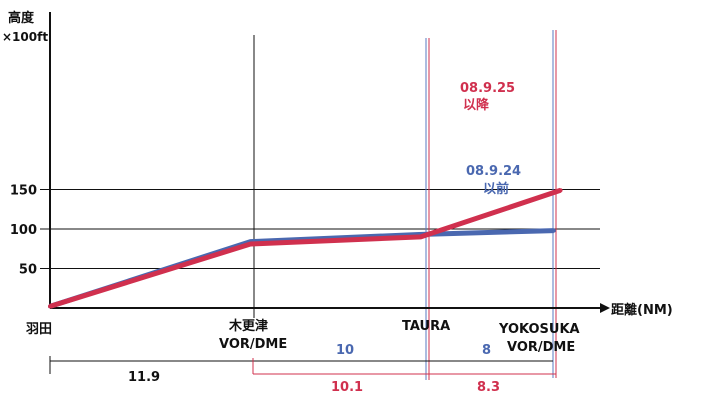 Image resolution: width=705 pixels, height=419 pixels. Describe the element at coordinates (493, 171) in the screenshot. I see `series-label-old-date: 08.9.24` at that location.